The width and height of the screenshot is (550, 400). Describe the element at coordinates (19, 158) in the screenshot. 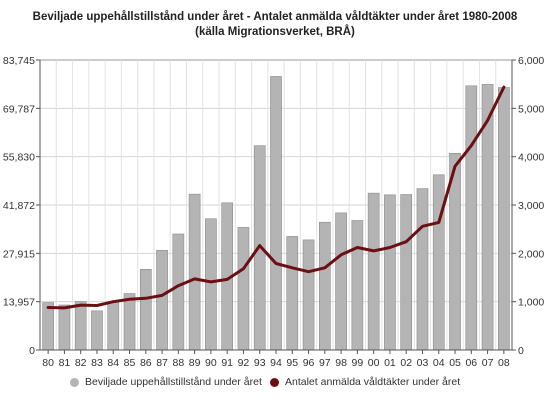

I see `left-tick-label: 55,830` at that location.